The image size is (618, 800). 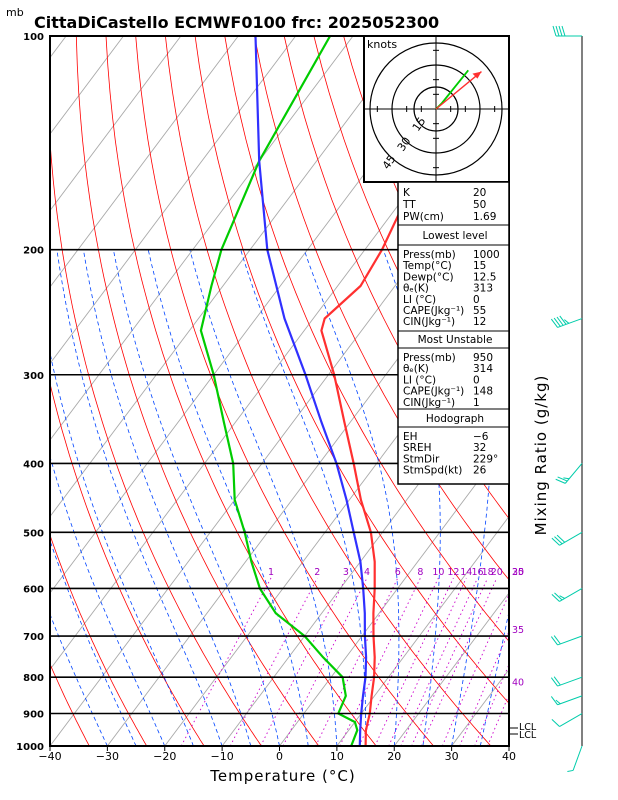 I want to click on hodograph-rings, so click(x=436, y=109).